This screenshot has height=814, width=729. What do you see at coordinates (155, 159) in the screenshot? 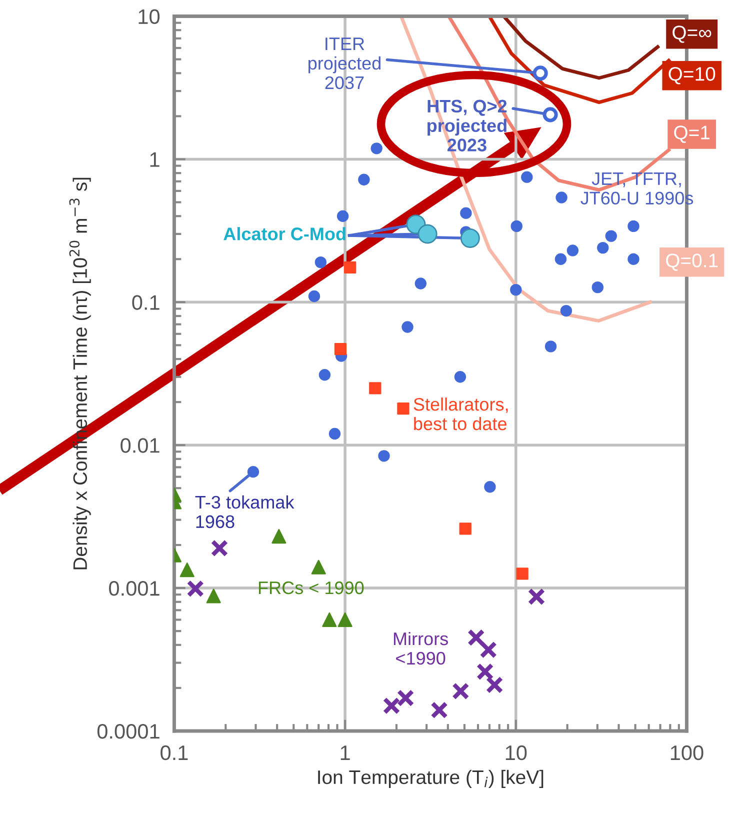
I see `y-tick-label: 1` at bounding box center [155, 159].